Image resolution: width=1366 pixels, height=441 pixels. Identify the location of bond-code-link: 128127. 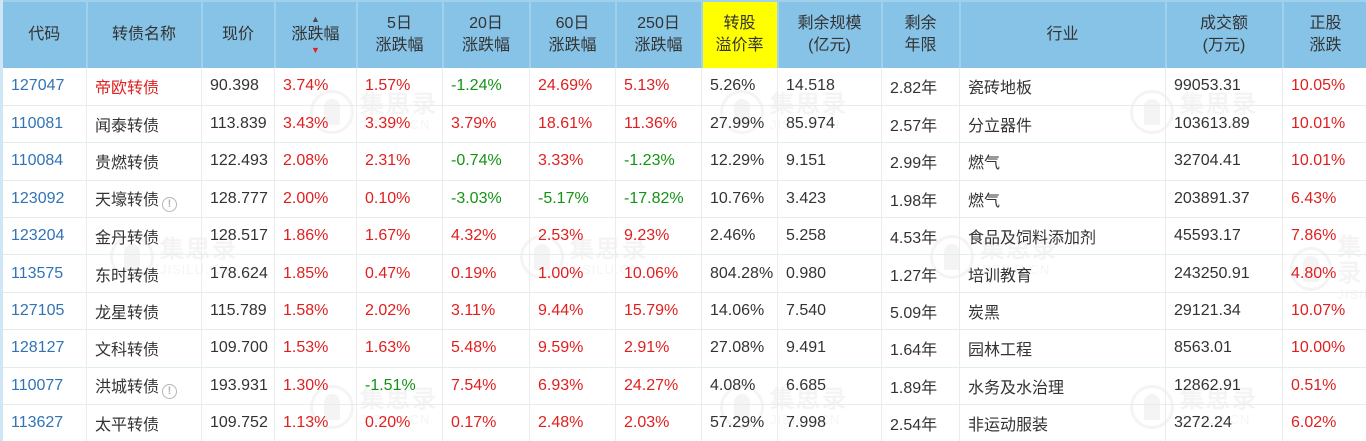
(38, 348).